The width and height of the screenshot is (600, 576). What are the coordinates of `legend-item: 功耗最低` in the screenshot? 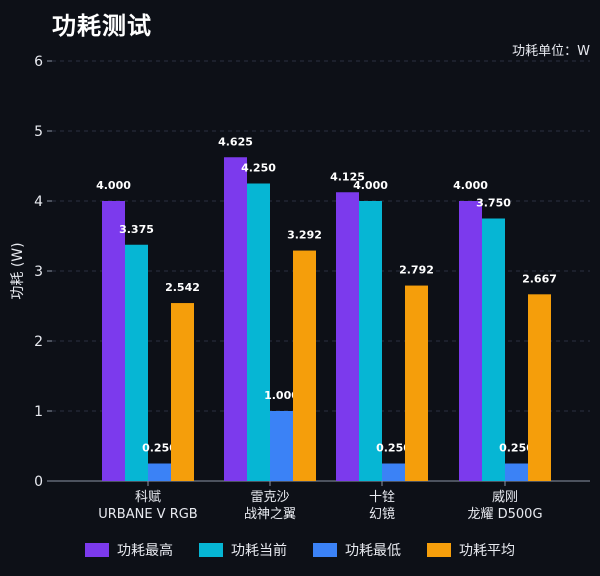 It's located at (357, 550).